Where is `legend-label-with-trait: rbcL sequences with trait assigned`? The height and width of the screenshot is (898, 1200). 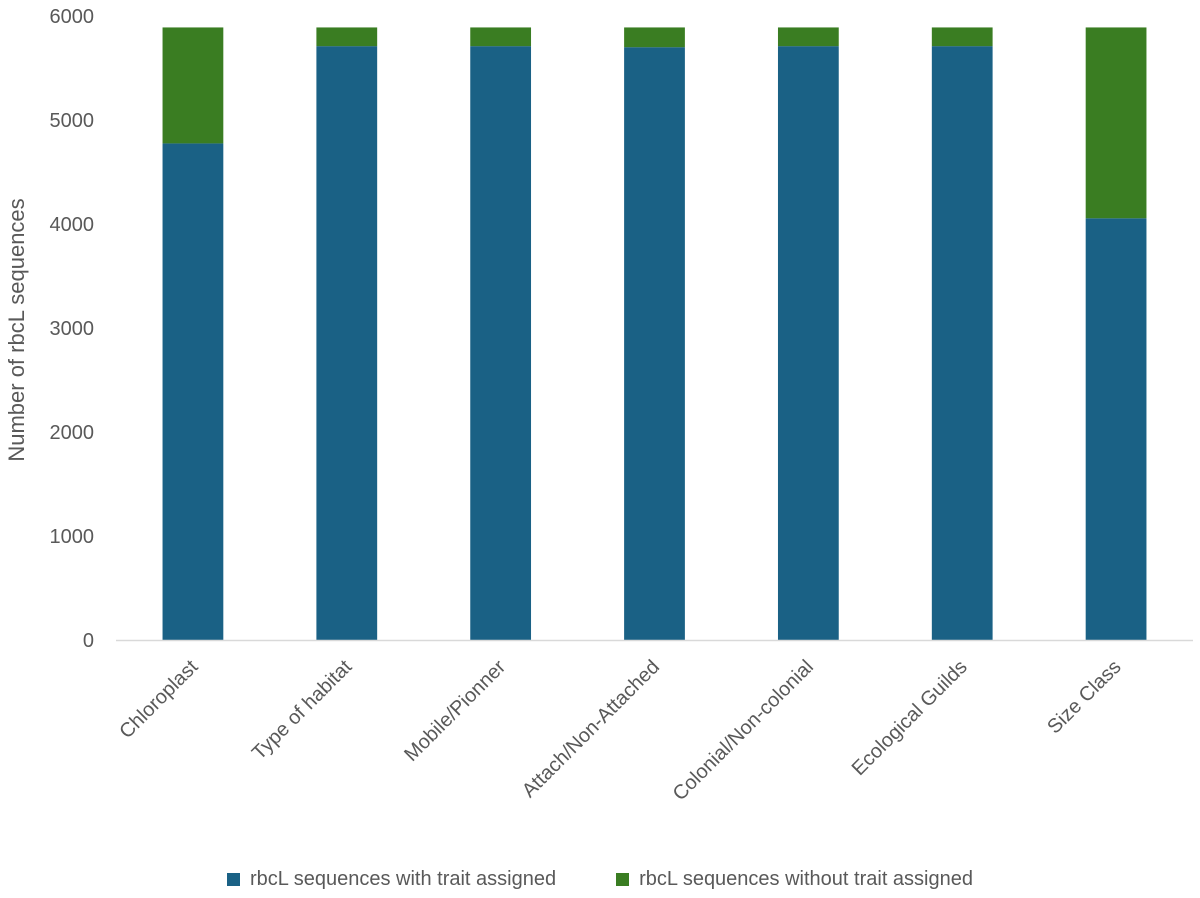
legend-label-with-trait: rbcL sequences with trait assigned is located at coordinates (403, 878).